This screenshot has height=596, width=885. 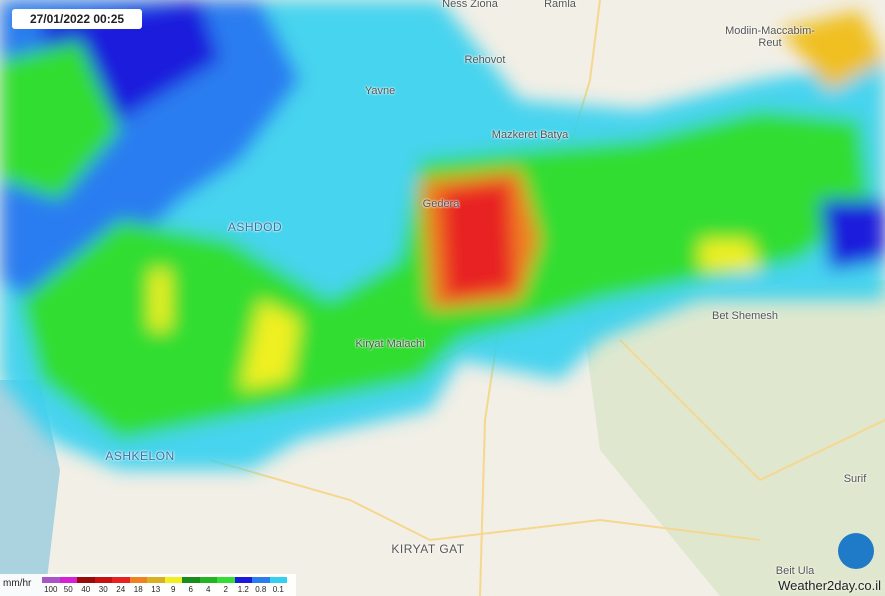 I want to click on legend-item: 1.2, so click(x=243, y=585).